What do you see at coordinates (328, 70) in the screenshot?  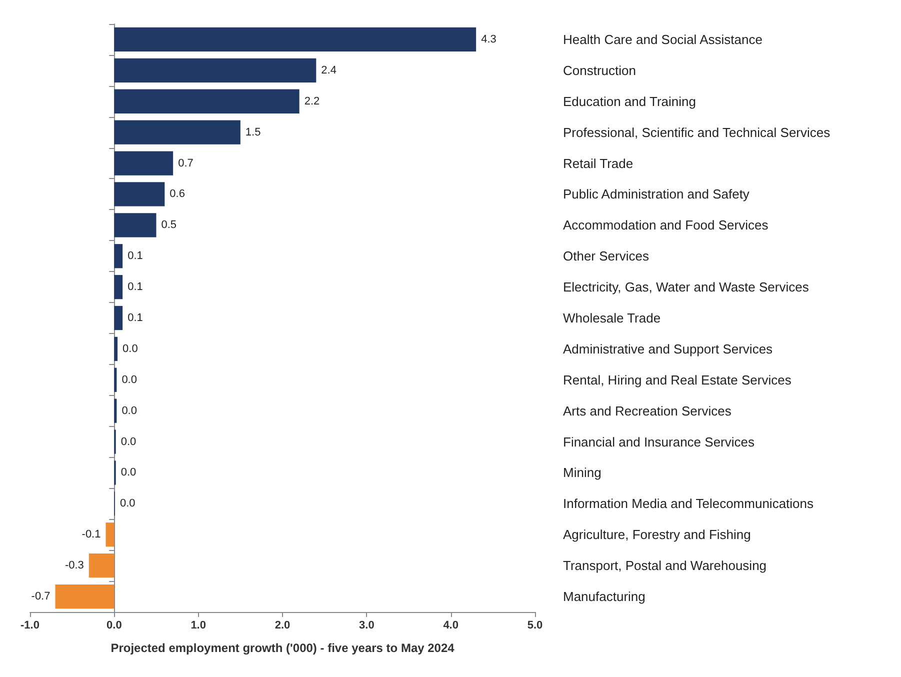 I see `data-label: 2.4` at bounding box center [328, 70].